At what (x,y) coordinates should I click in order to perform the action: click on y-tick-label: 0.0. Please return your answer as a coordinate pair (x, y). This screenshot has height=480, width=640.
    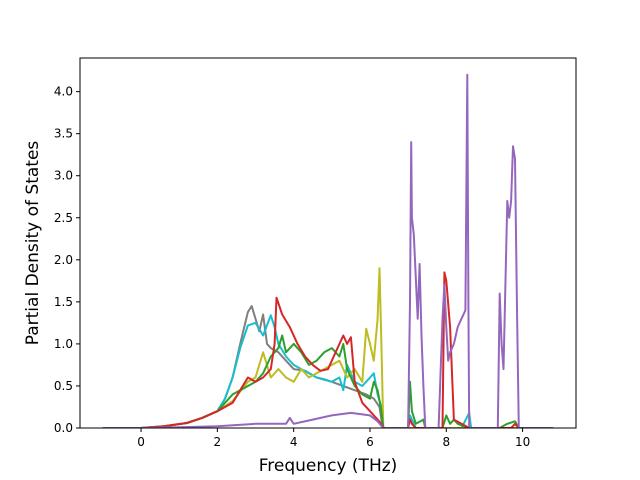
    Looking at the image, I should click on (63, 428).